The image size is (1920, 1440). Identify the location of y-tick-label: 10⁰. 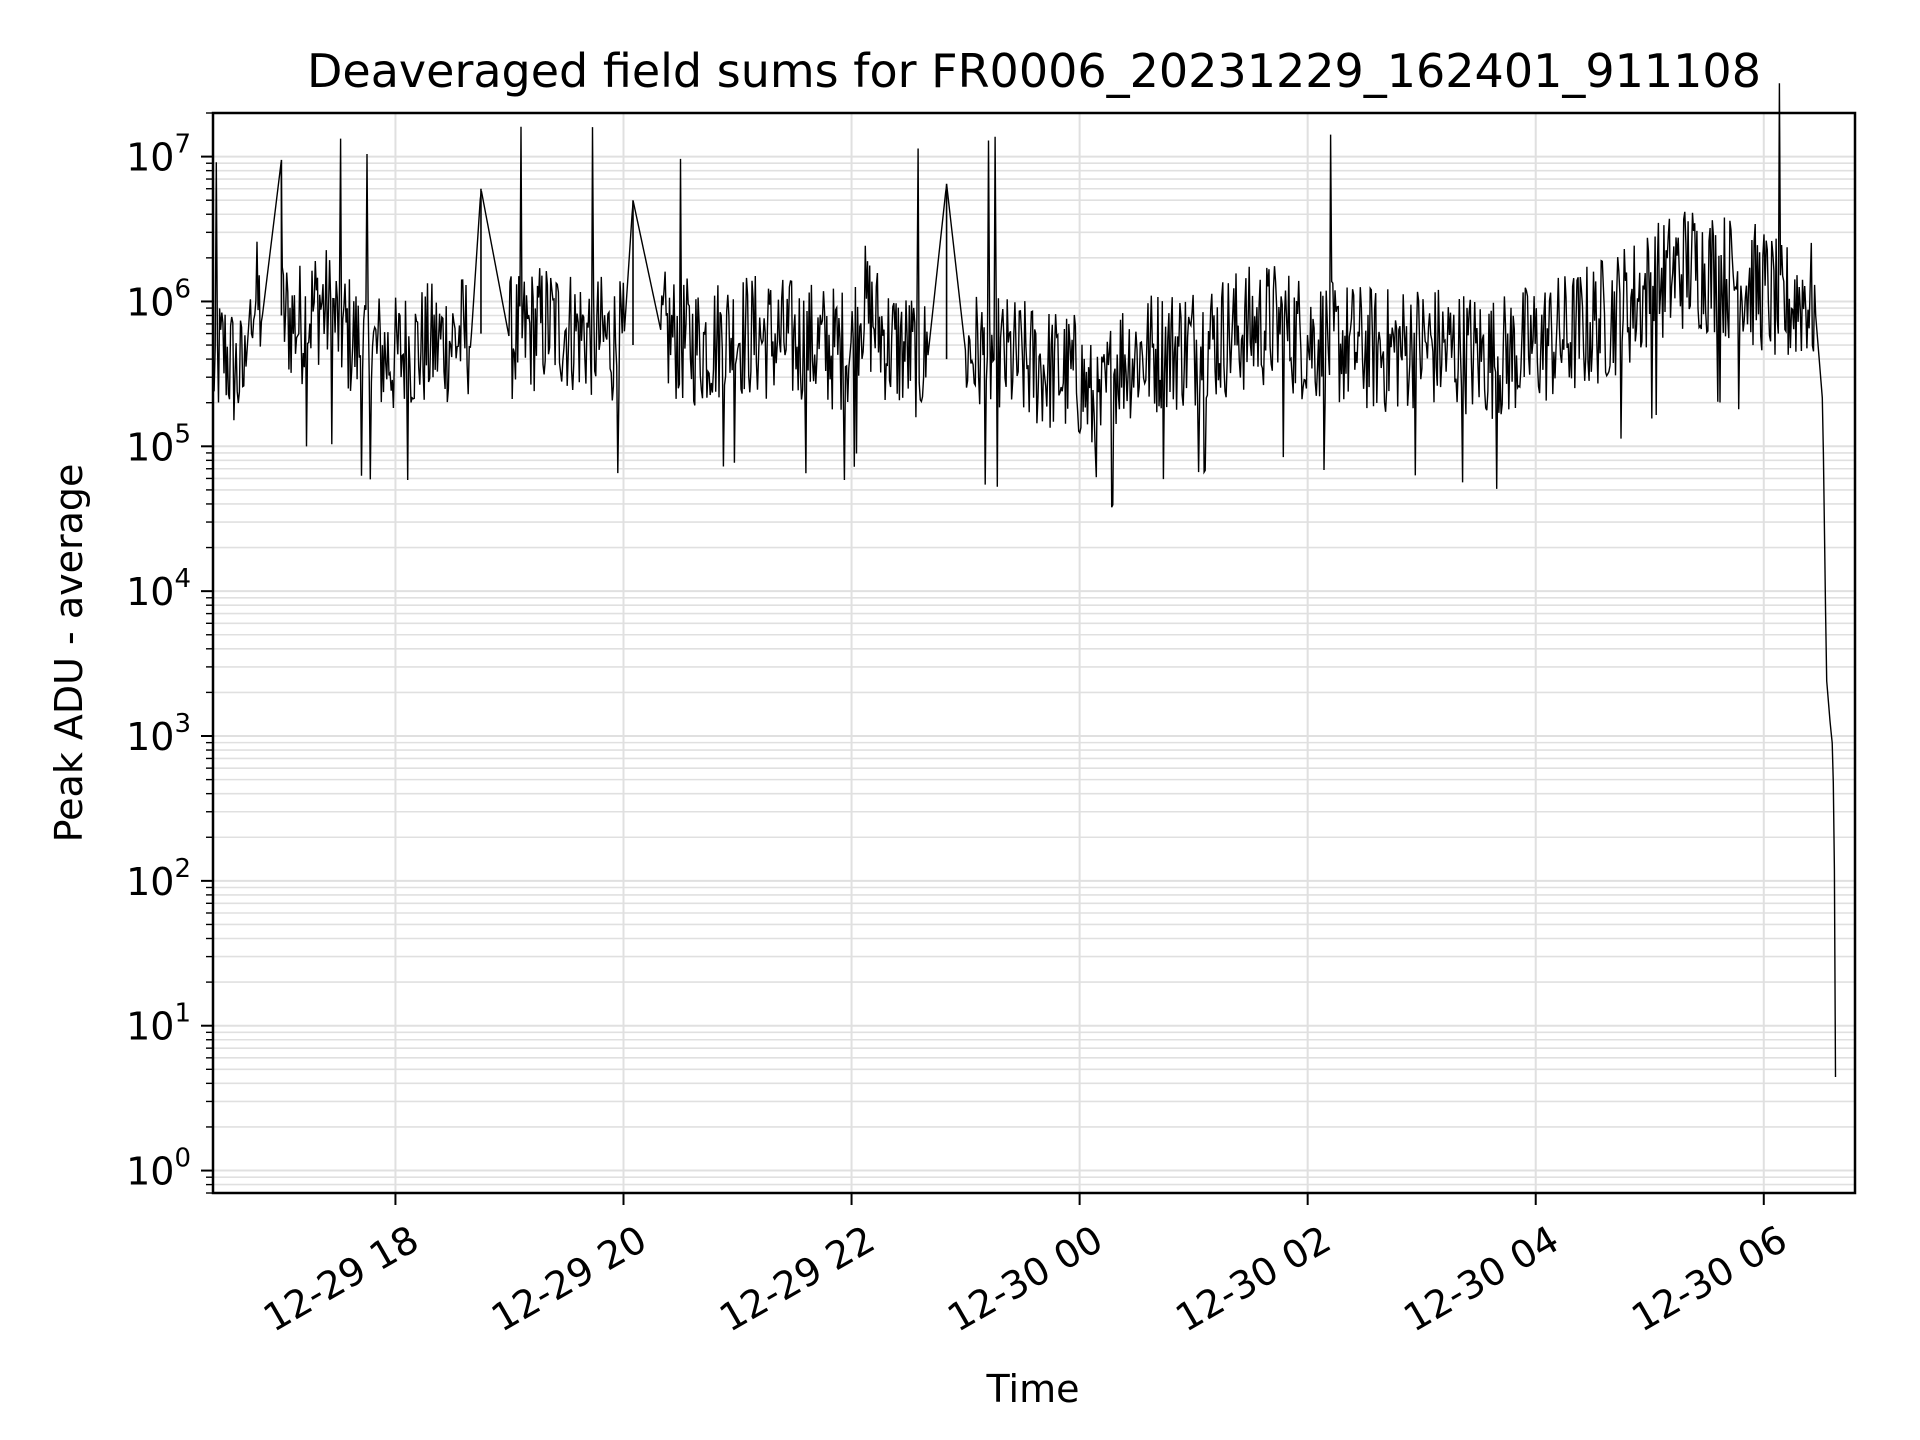
(158, 1169).